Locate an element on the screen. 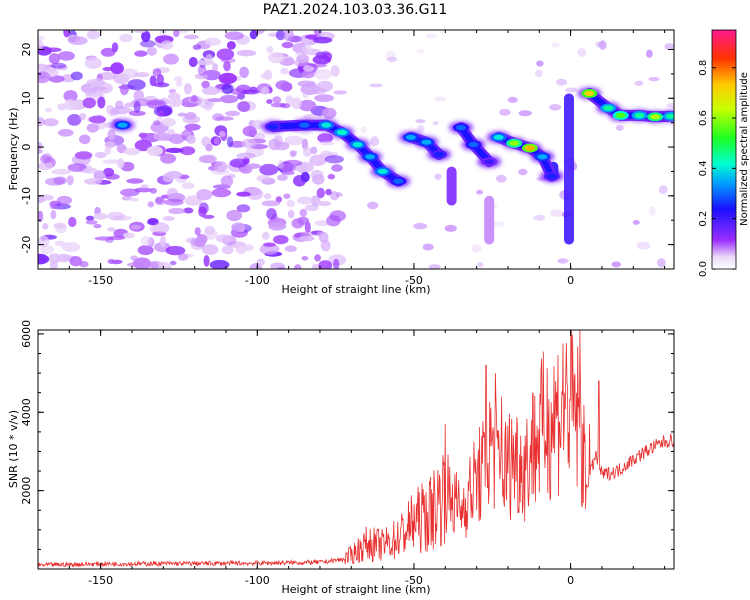 This screenshot has height=600, width=750. colorbar-tick-label: 0.4 is located at coordinates (703, 168).